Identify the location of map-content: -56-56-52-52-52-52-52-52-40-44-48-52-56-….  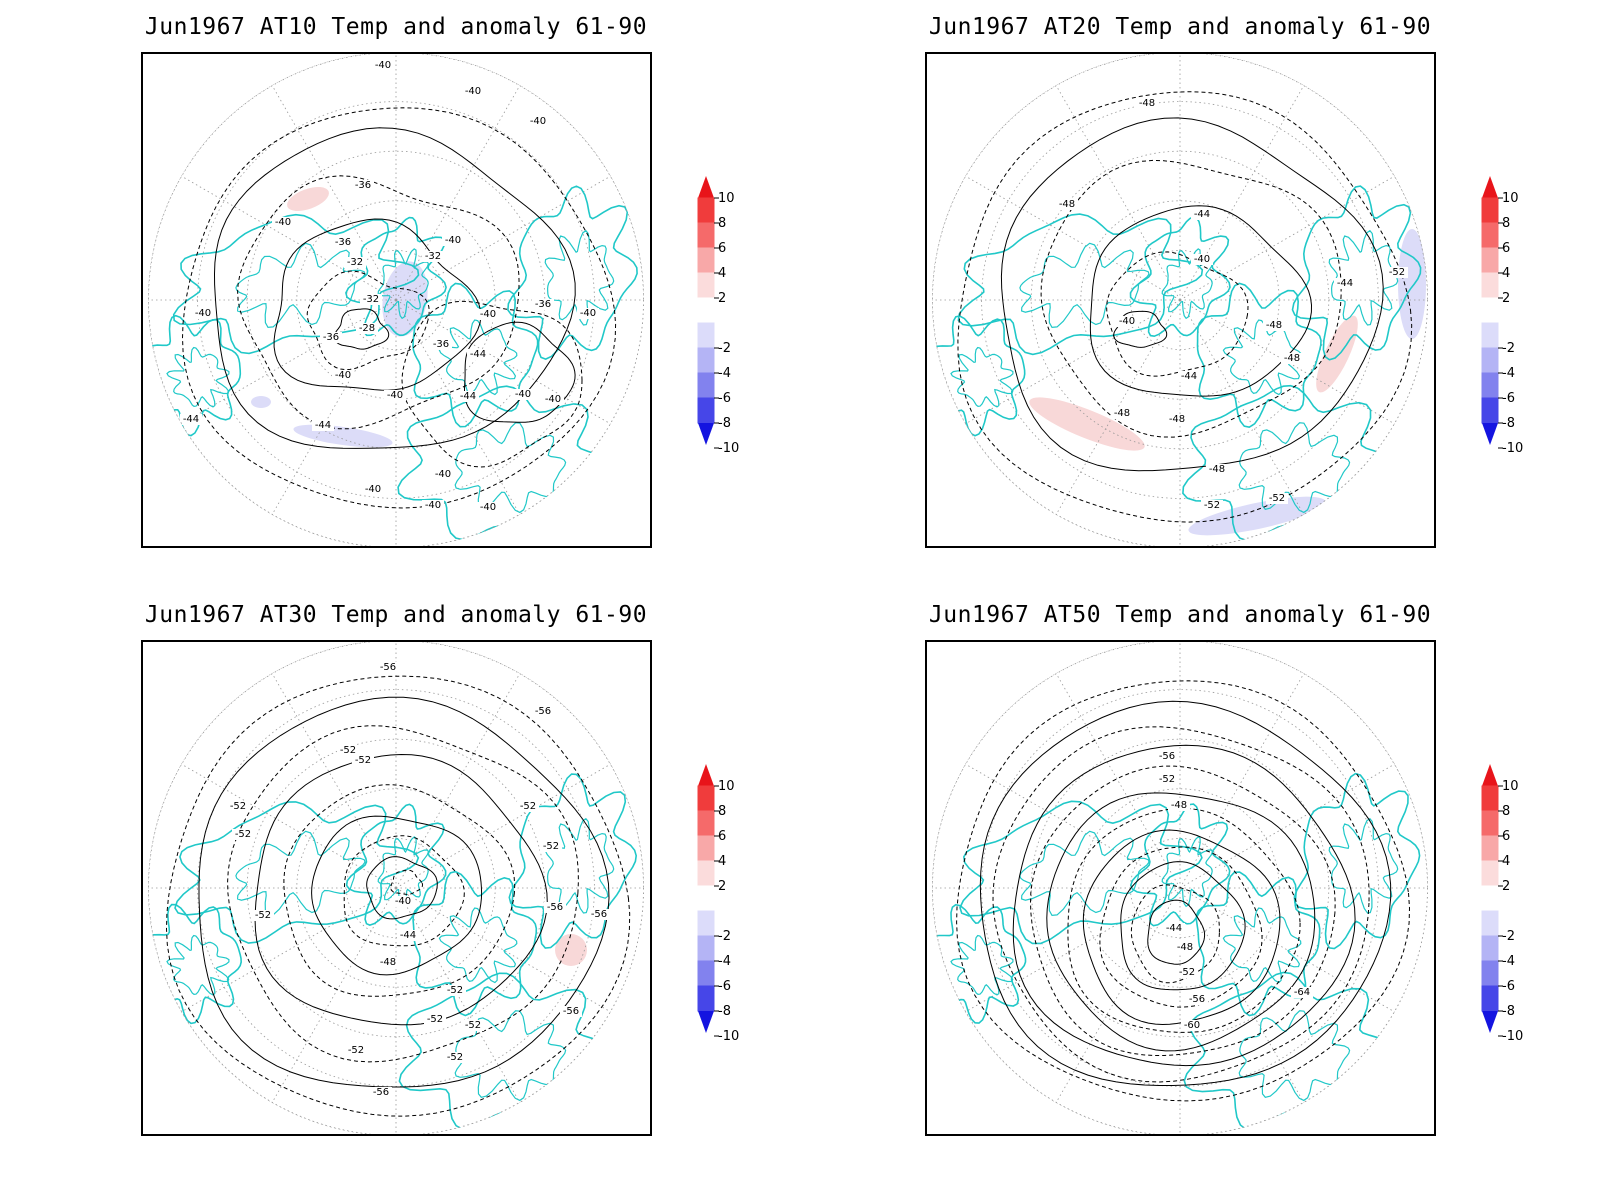
(396, 888).